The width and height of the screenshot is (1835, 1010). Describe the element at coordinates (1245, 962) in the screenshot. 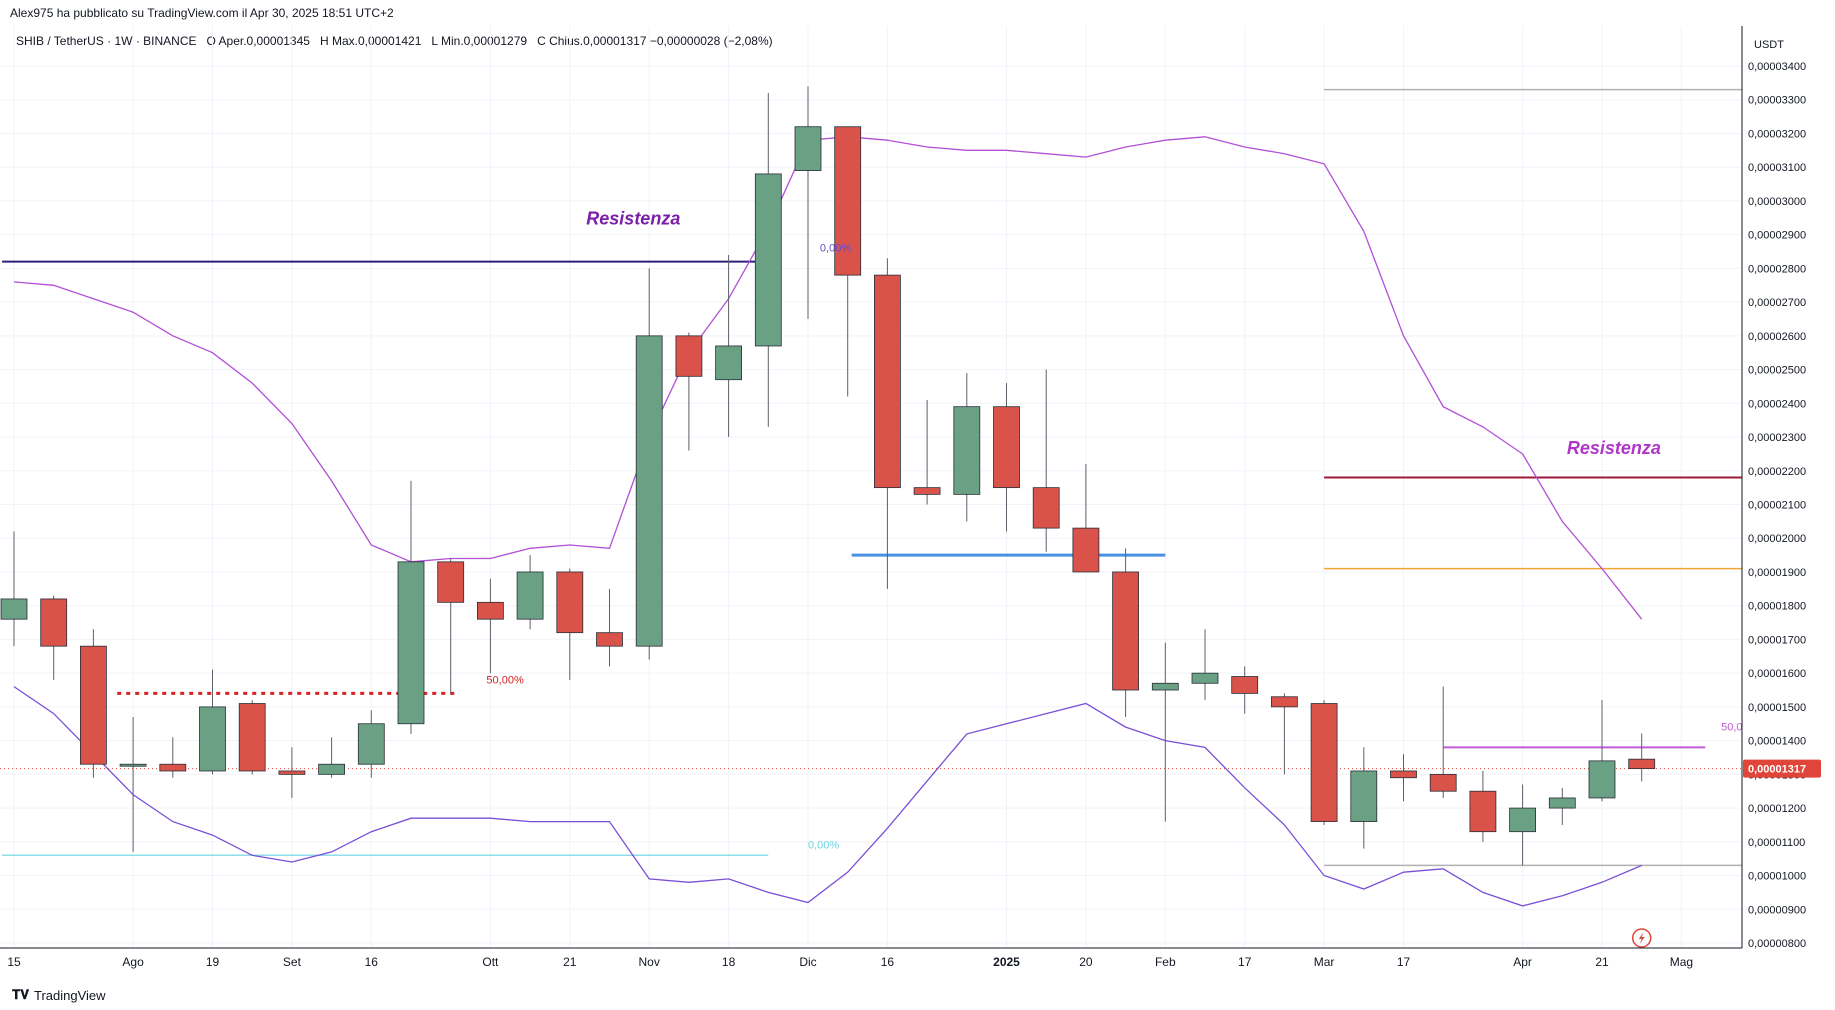

I see `x-tick-label: 17` at that location.